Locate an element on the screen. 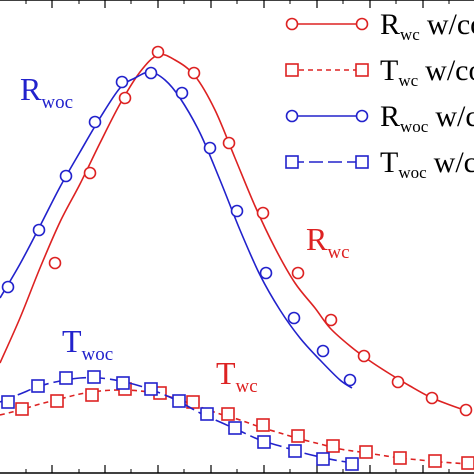 The height and width of the screenshot is (474, 474). series-line-twoc is located at coordinates (180, 420).